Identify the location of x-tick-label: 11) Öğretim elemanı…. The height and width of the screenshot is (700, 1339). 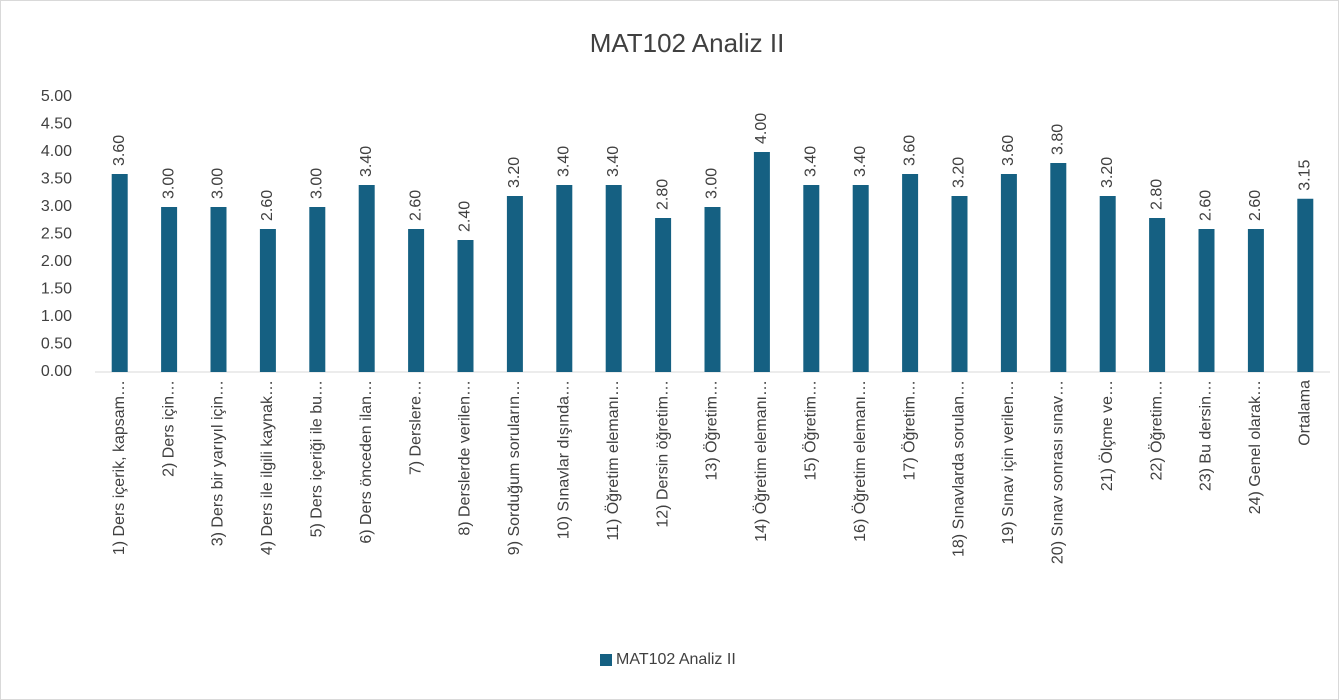
(613, 460).